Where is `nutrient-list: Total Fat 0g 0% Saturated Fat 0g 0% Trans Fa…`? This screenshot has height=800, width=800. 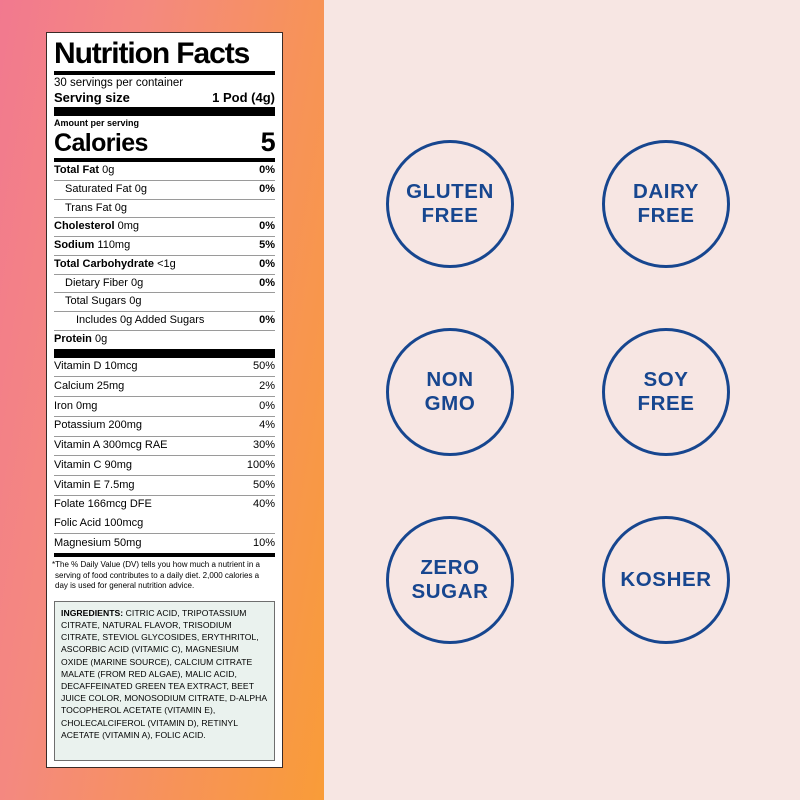 nutrient-list: Total Fat 0g 0% Saturated Fat 0g 0% Trans Fa… is located at coordinates (164, 255).